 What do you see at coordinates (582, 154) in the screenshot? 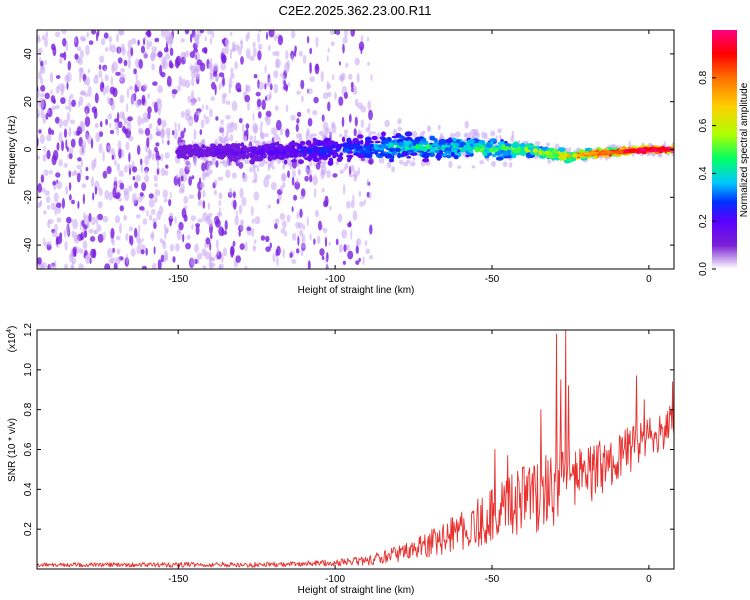
I see `heatmap-ridge-cell` at bounding box center [582, 154].